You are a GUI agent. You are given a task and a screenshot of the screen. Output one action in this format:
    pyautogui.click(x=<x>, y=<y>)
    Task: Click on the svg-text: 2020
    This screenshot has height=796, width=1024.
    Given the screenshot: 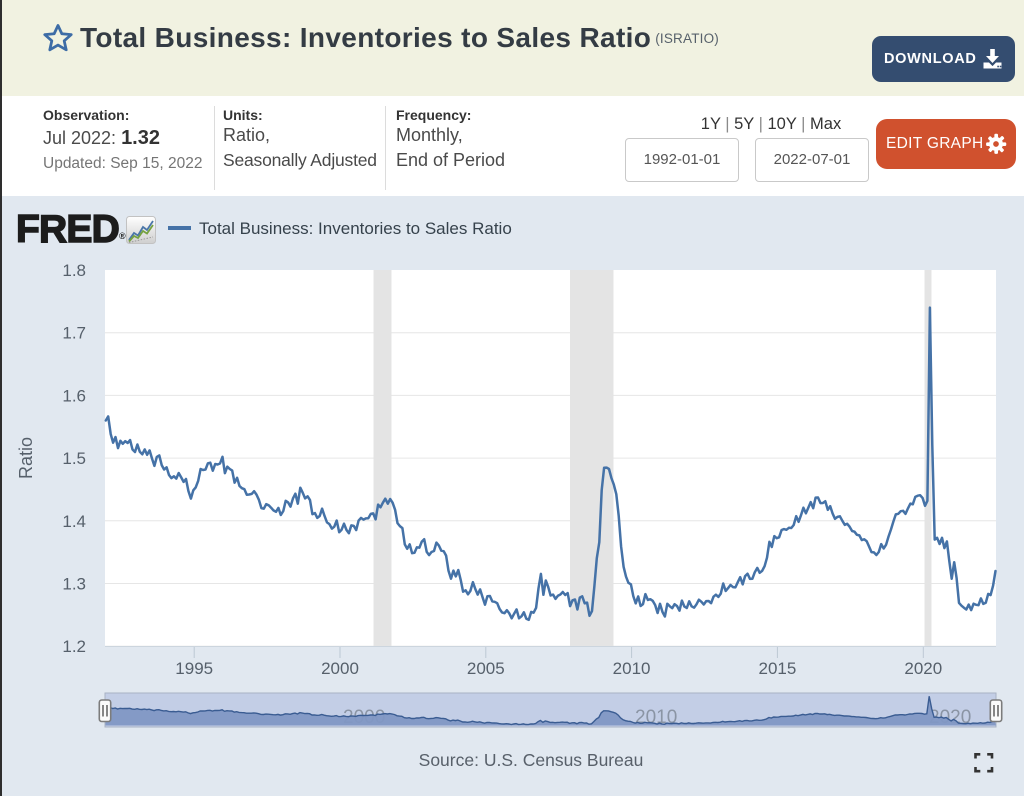 What is the action you would take?
    pyautogui.click(x=923, y=668)
    